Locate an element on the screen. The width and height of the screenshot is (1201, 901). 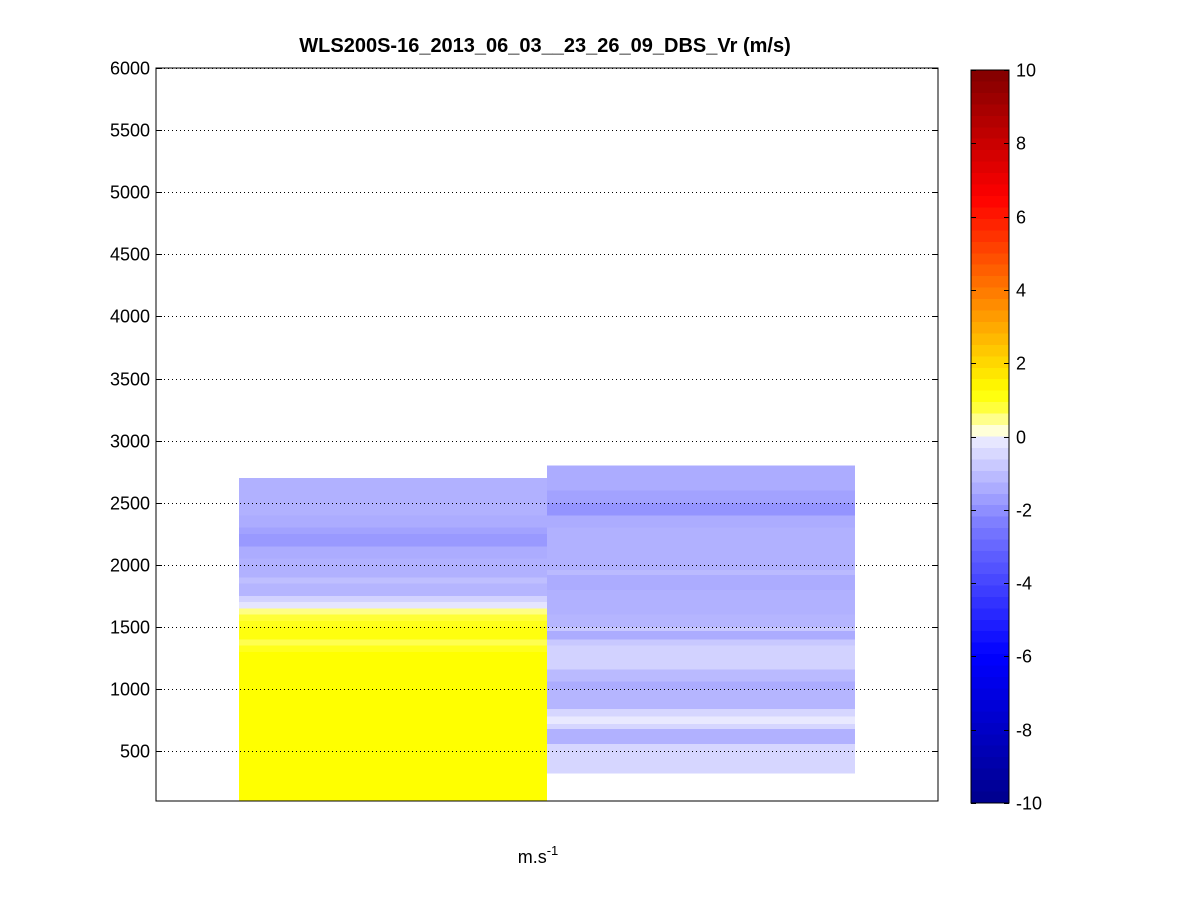
colorbar-tick-label: -6 is located at coordinates (1024, 657).